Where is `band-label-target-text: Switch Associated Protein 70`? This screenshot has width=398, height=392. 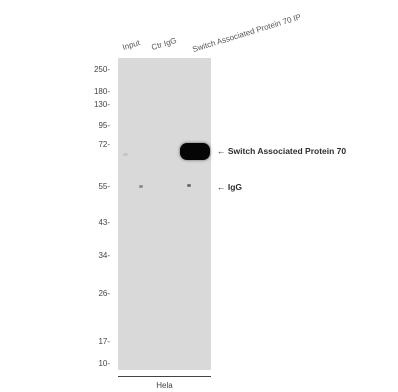
band-label-target-text: Switch Associated Protein 70 is located at coordinates (287, 151).